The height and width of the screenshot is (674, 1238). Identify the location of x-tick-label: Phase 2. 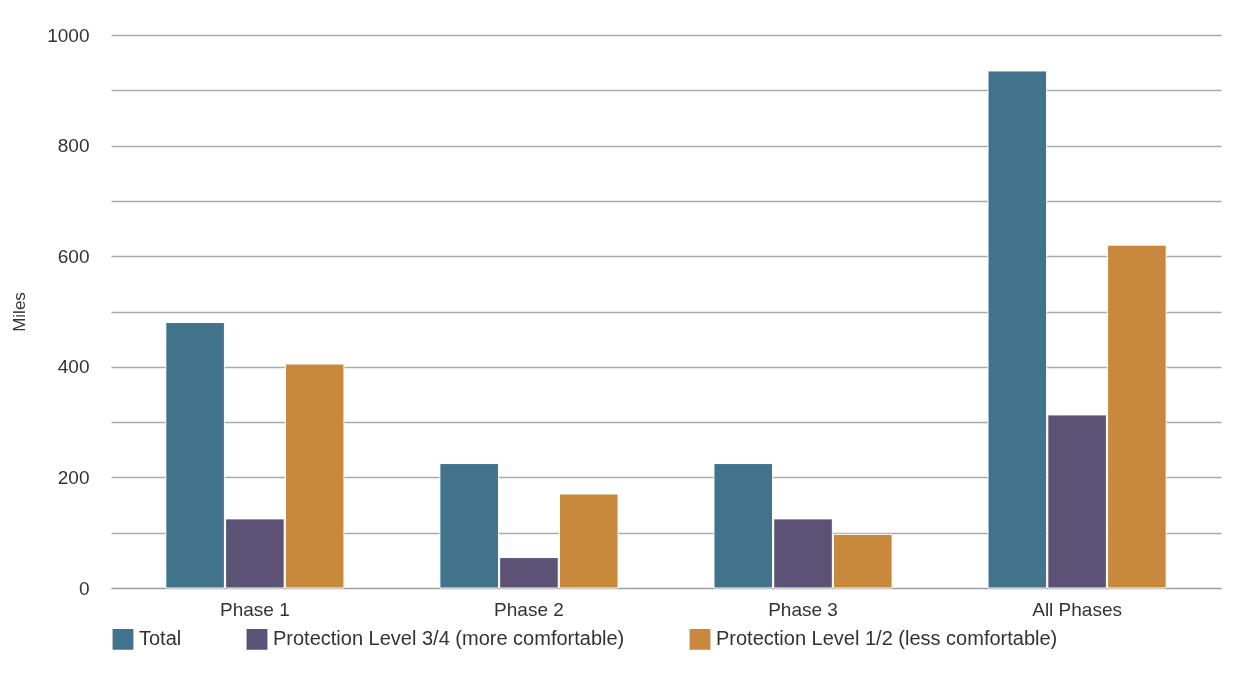
(529, 609).